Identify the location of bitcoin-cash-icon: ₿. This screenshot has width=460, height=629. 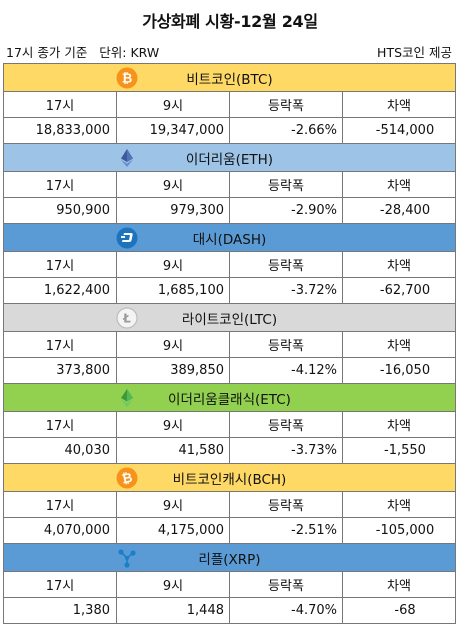
(127, 478).